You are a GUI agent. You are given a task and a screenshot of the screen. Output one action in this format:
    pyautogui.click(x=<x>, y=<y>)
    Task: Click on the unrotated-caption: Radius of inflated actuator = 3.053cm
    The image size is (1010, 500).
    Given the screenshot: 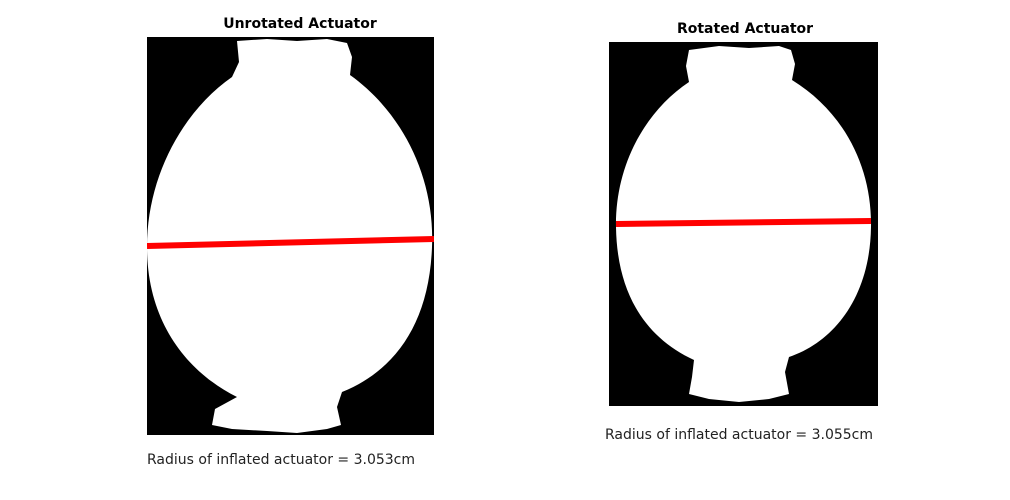 What is the action you would take?
    pyautogui.click(x=281, y=460)
    